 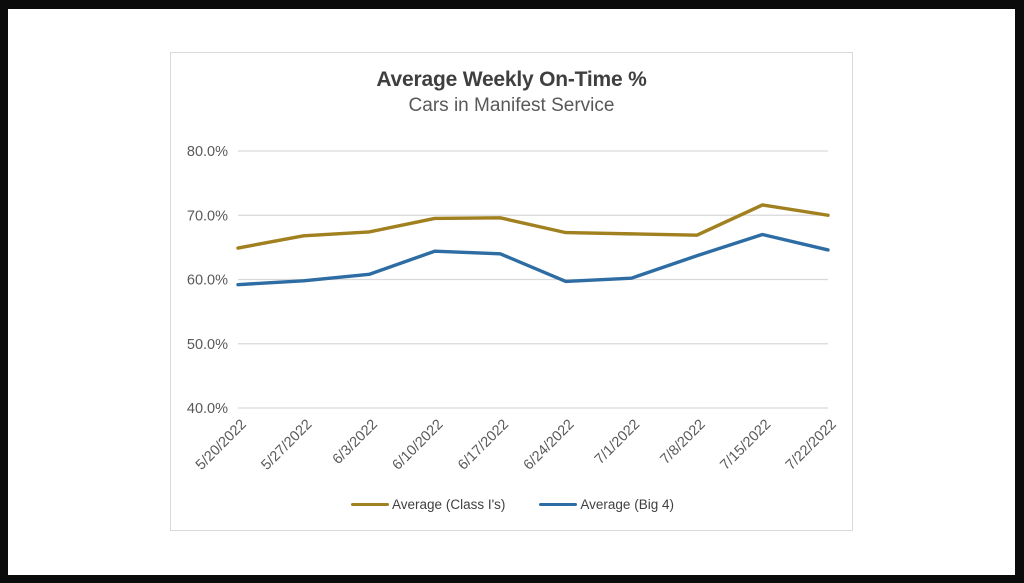 What do you see at coordinates (512, 504) in the screenshot?
I see `legend: Average (Class I's) Average (Big 4)` at bounding box center [512, 504].